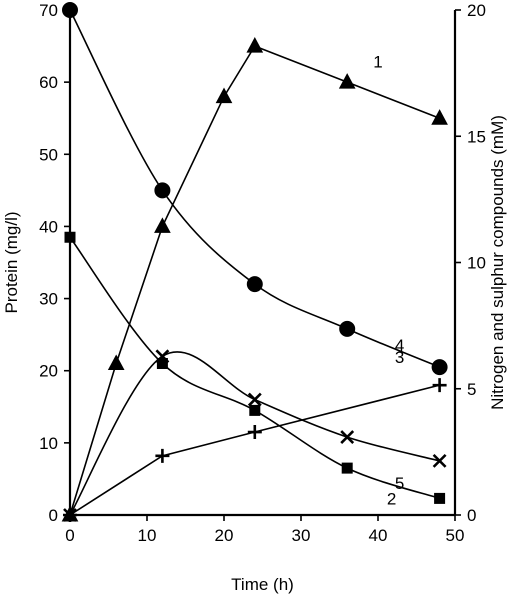  Describe the element at coordinates (48, 10) in the screenshot. I see `left-y-tick-label: 70` at that location.